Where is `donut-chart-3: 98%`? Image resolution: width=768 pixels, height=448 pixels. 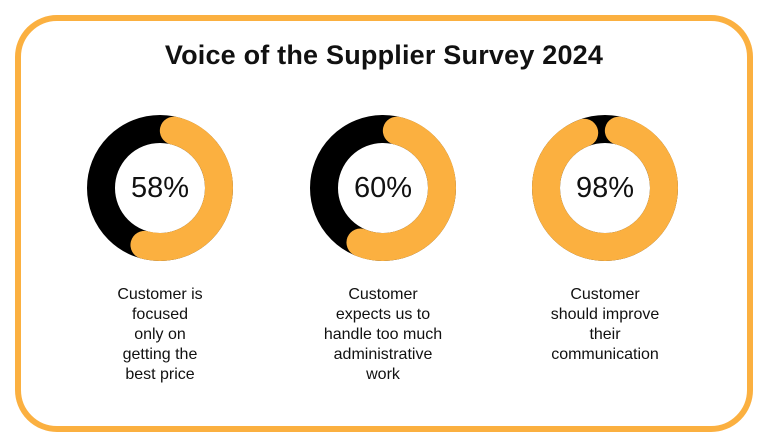
donut-chart-3: 98% is located at coordinates (605, 188).